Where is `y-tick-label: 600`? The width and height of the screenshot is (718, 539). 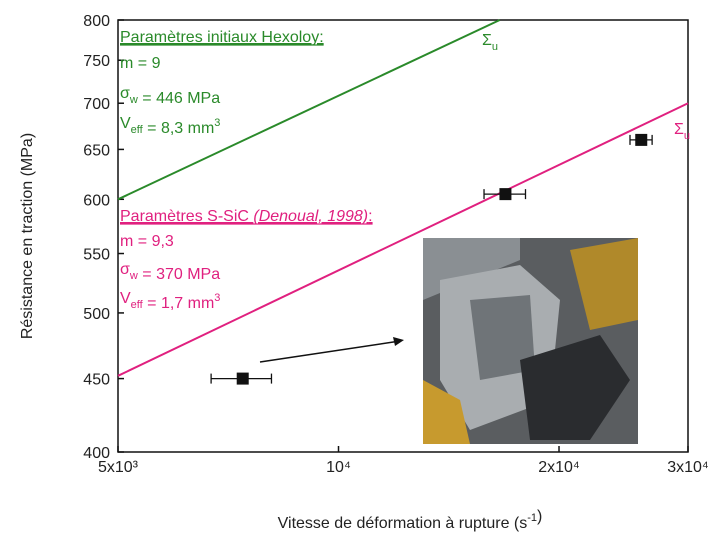 y-tick-label: 600 is located at coordinates (96, 200).